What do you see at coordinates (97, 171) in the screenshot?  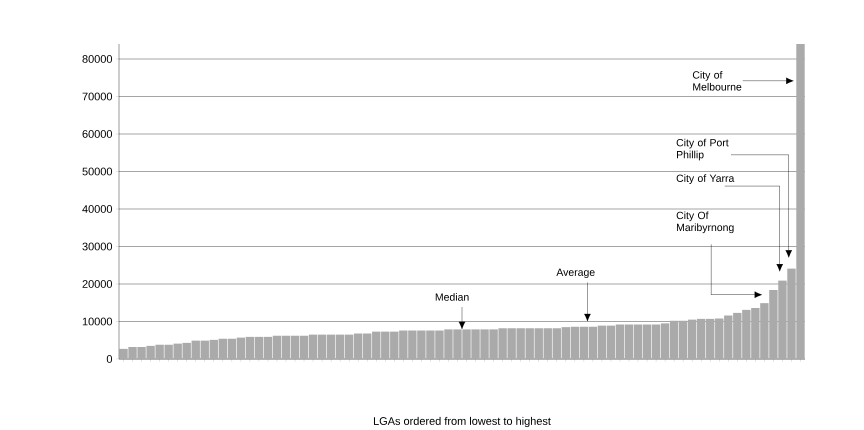 I see `y-tick-label: 50000` at bounding box center [97, 171].